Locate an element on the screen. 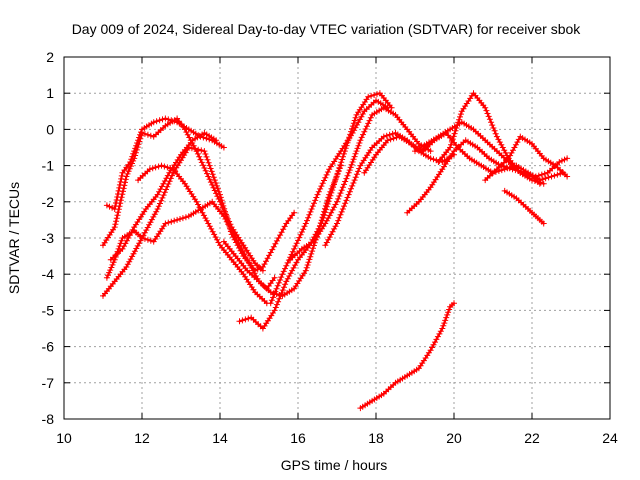  y-tick-label: -7 is located at coordinates (48, 383).